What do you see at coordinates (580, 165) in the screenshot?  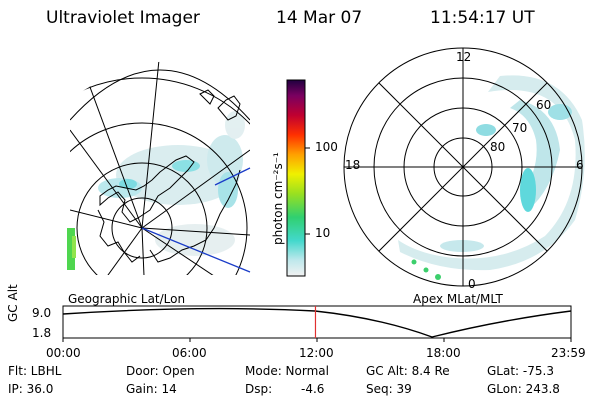 I see `mlt-label-6: 6` at bounding box center [580, 165].